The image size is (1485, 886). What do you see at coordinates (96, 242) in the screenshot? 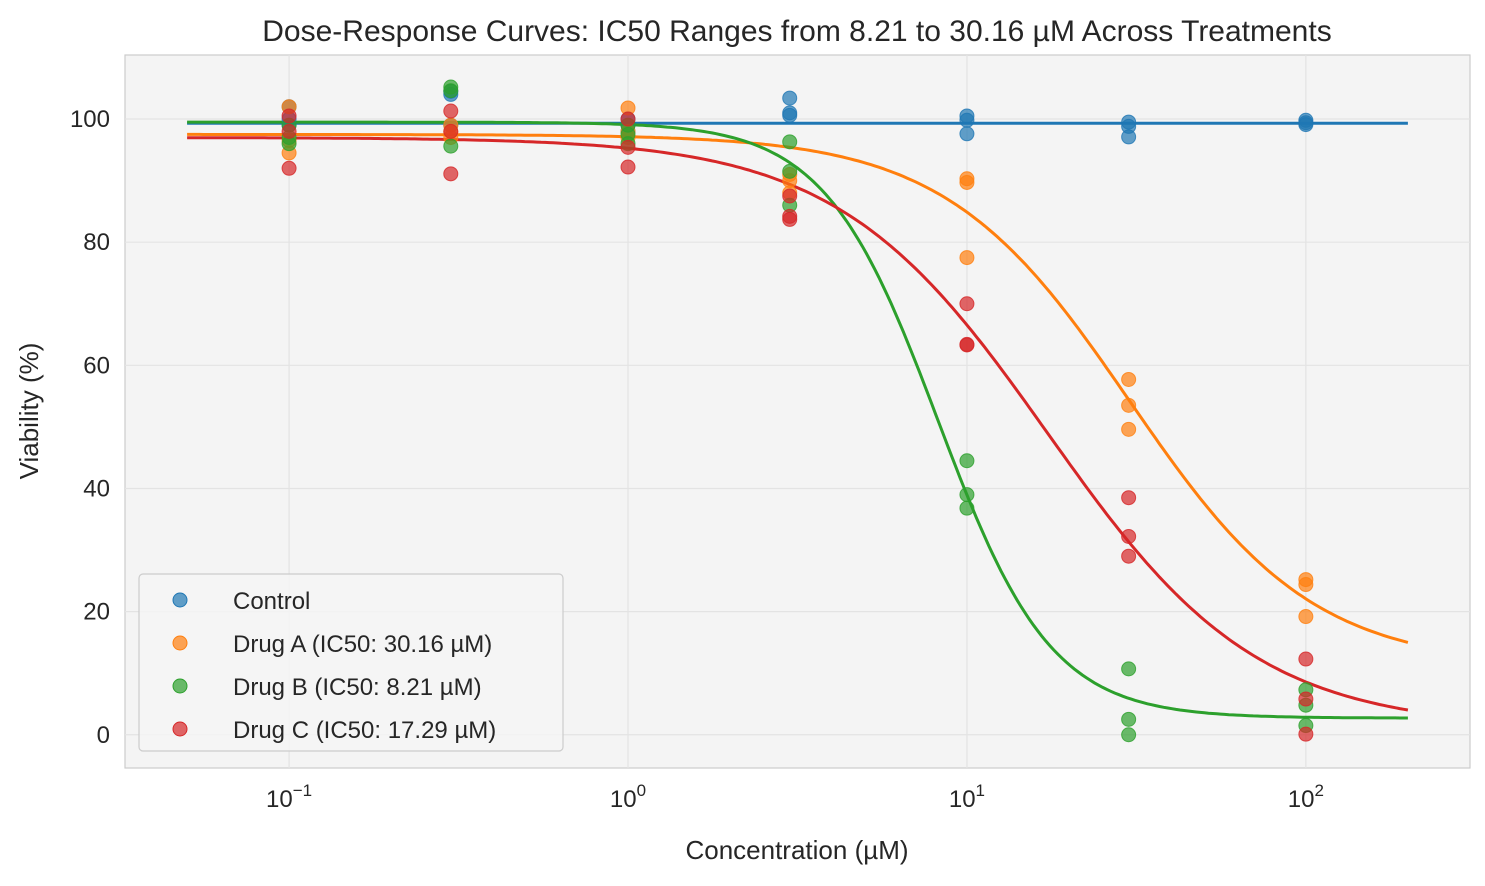
I see `y-tick-label: 80` at bounding box center [96, 242].